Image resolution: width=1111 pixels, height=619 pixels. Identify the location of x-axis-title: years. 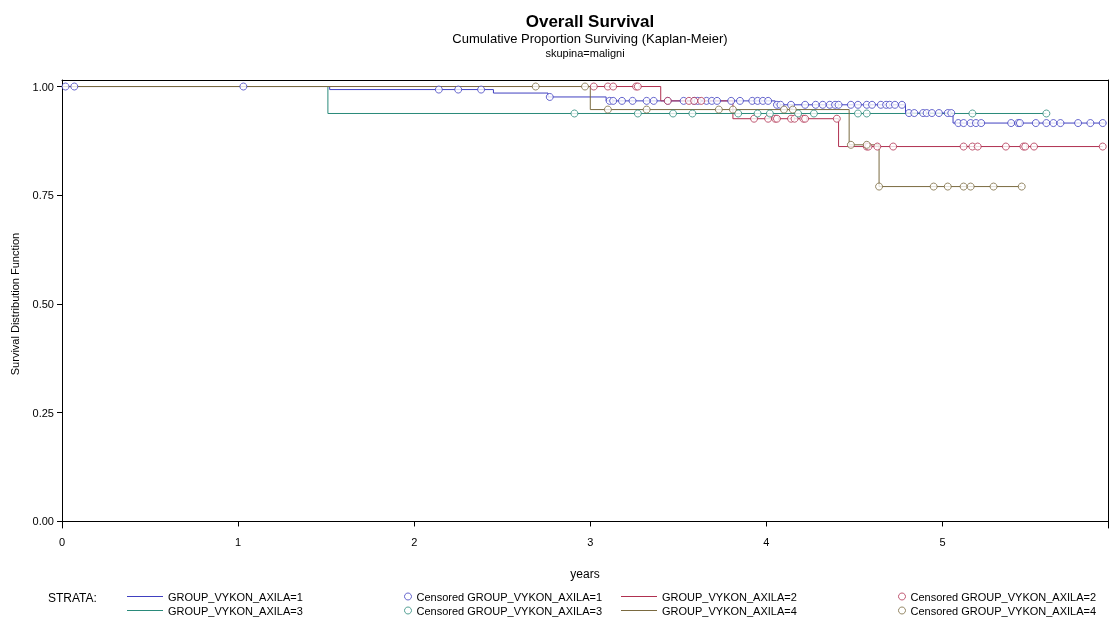
(585, 574).